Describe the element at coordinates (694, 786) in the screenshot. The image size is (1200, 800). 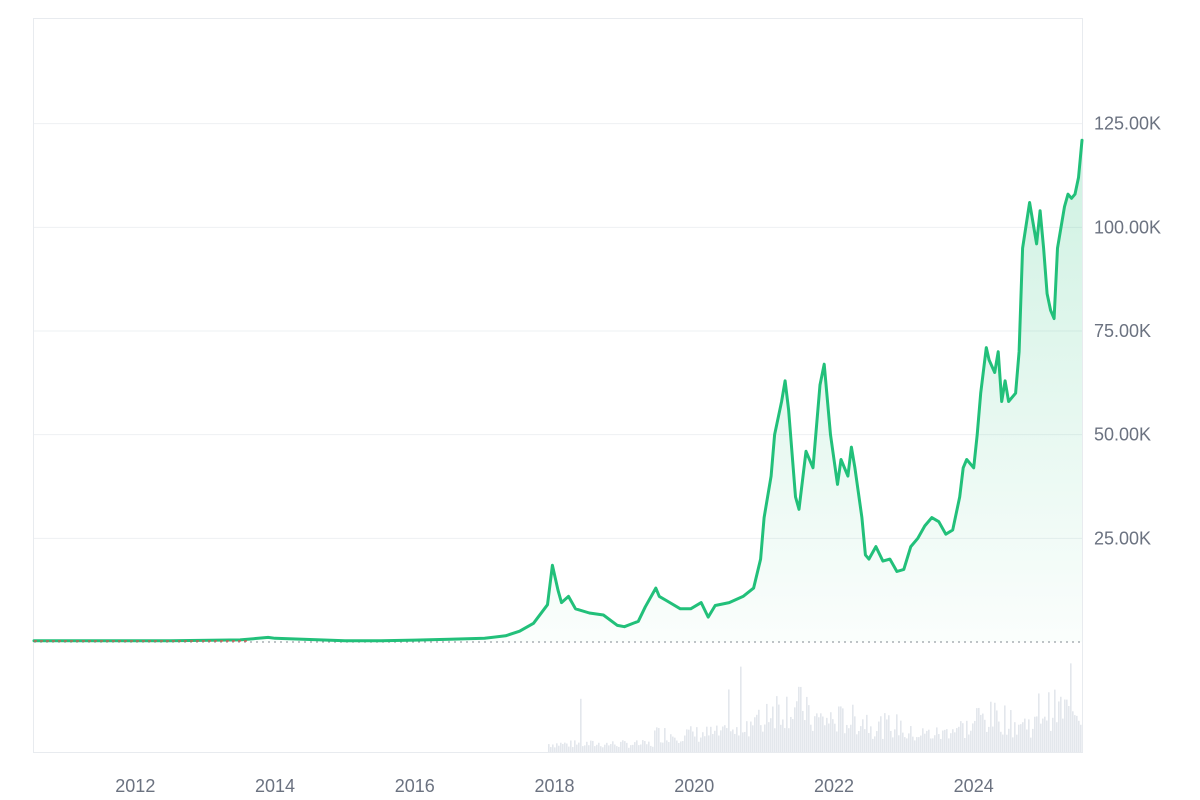
I see `x-tick-label: 2020` at that location.